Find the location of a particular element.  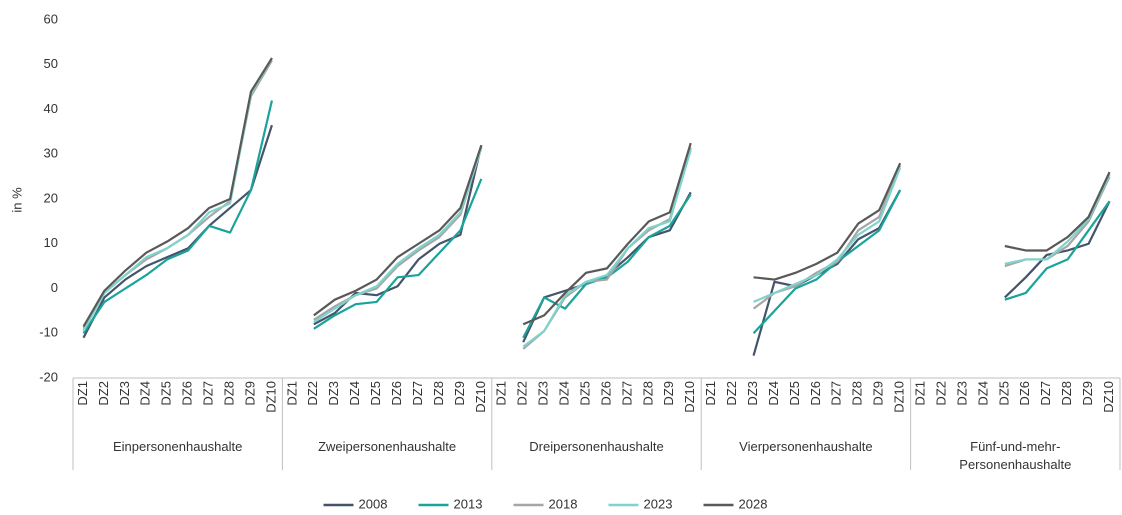

y-tick-label: -10 is located at coordinates (48, 332).